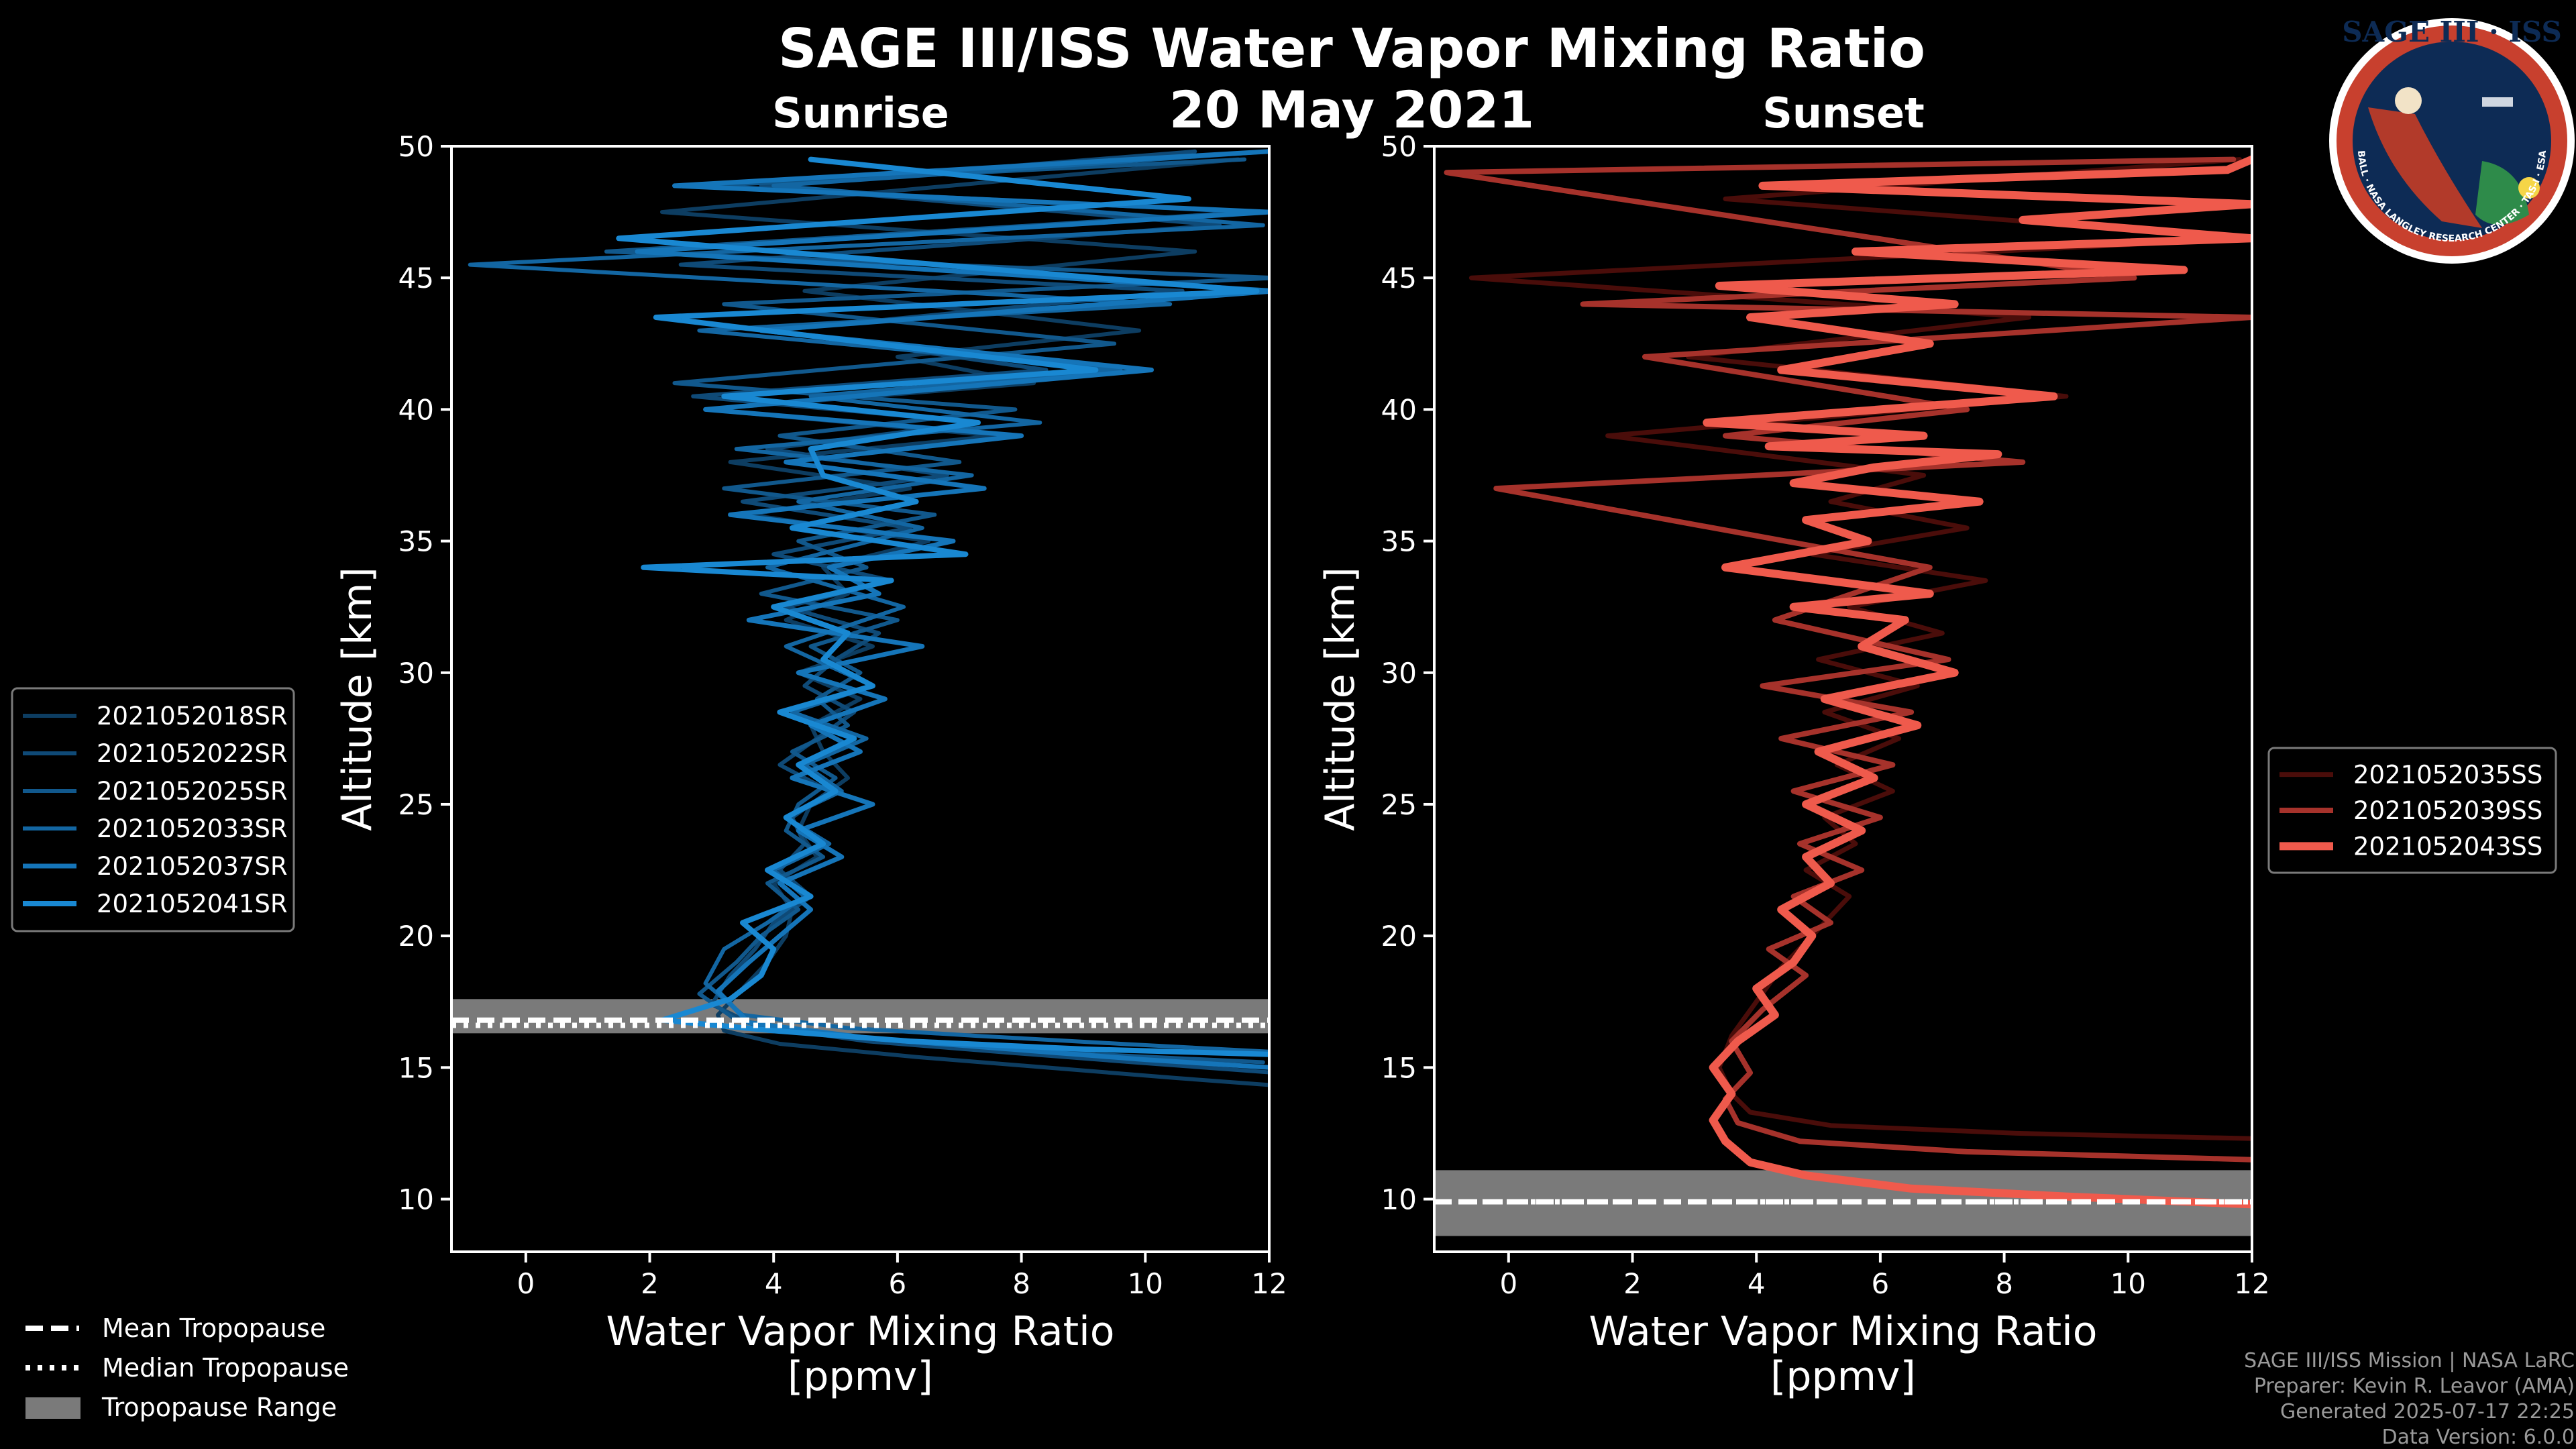 The height and width of the screenshot is (1449, 2576). Describe the element at coordinates (2425, 167) in the screenshot. I see `logo-robe-icon` at that location.